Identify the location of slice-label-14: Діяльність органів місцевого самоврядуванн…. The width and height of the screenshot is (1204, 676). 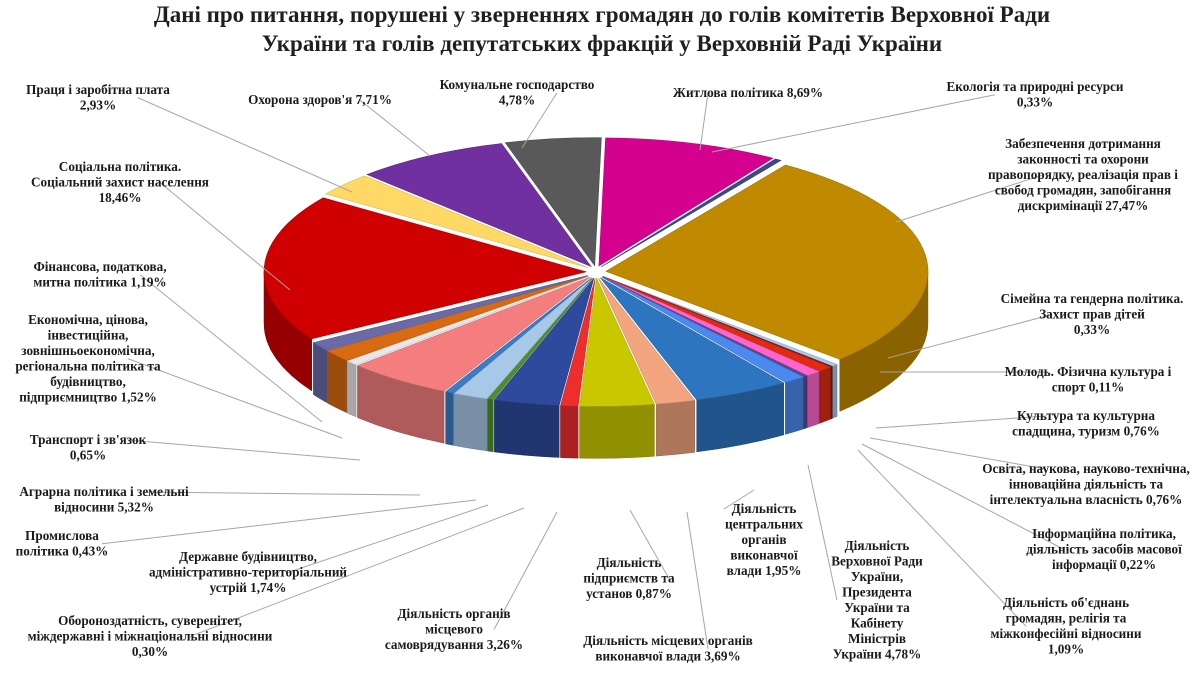
(454, 629).